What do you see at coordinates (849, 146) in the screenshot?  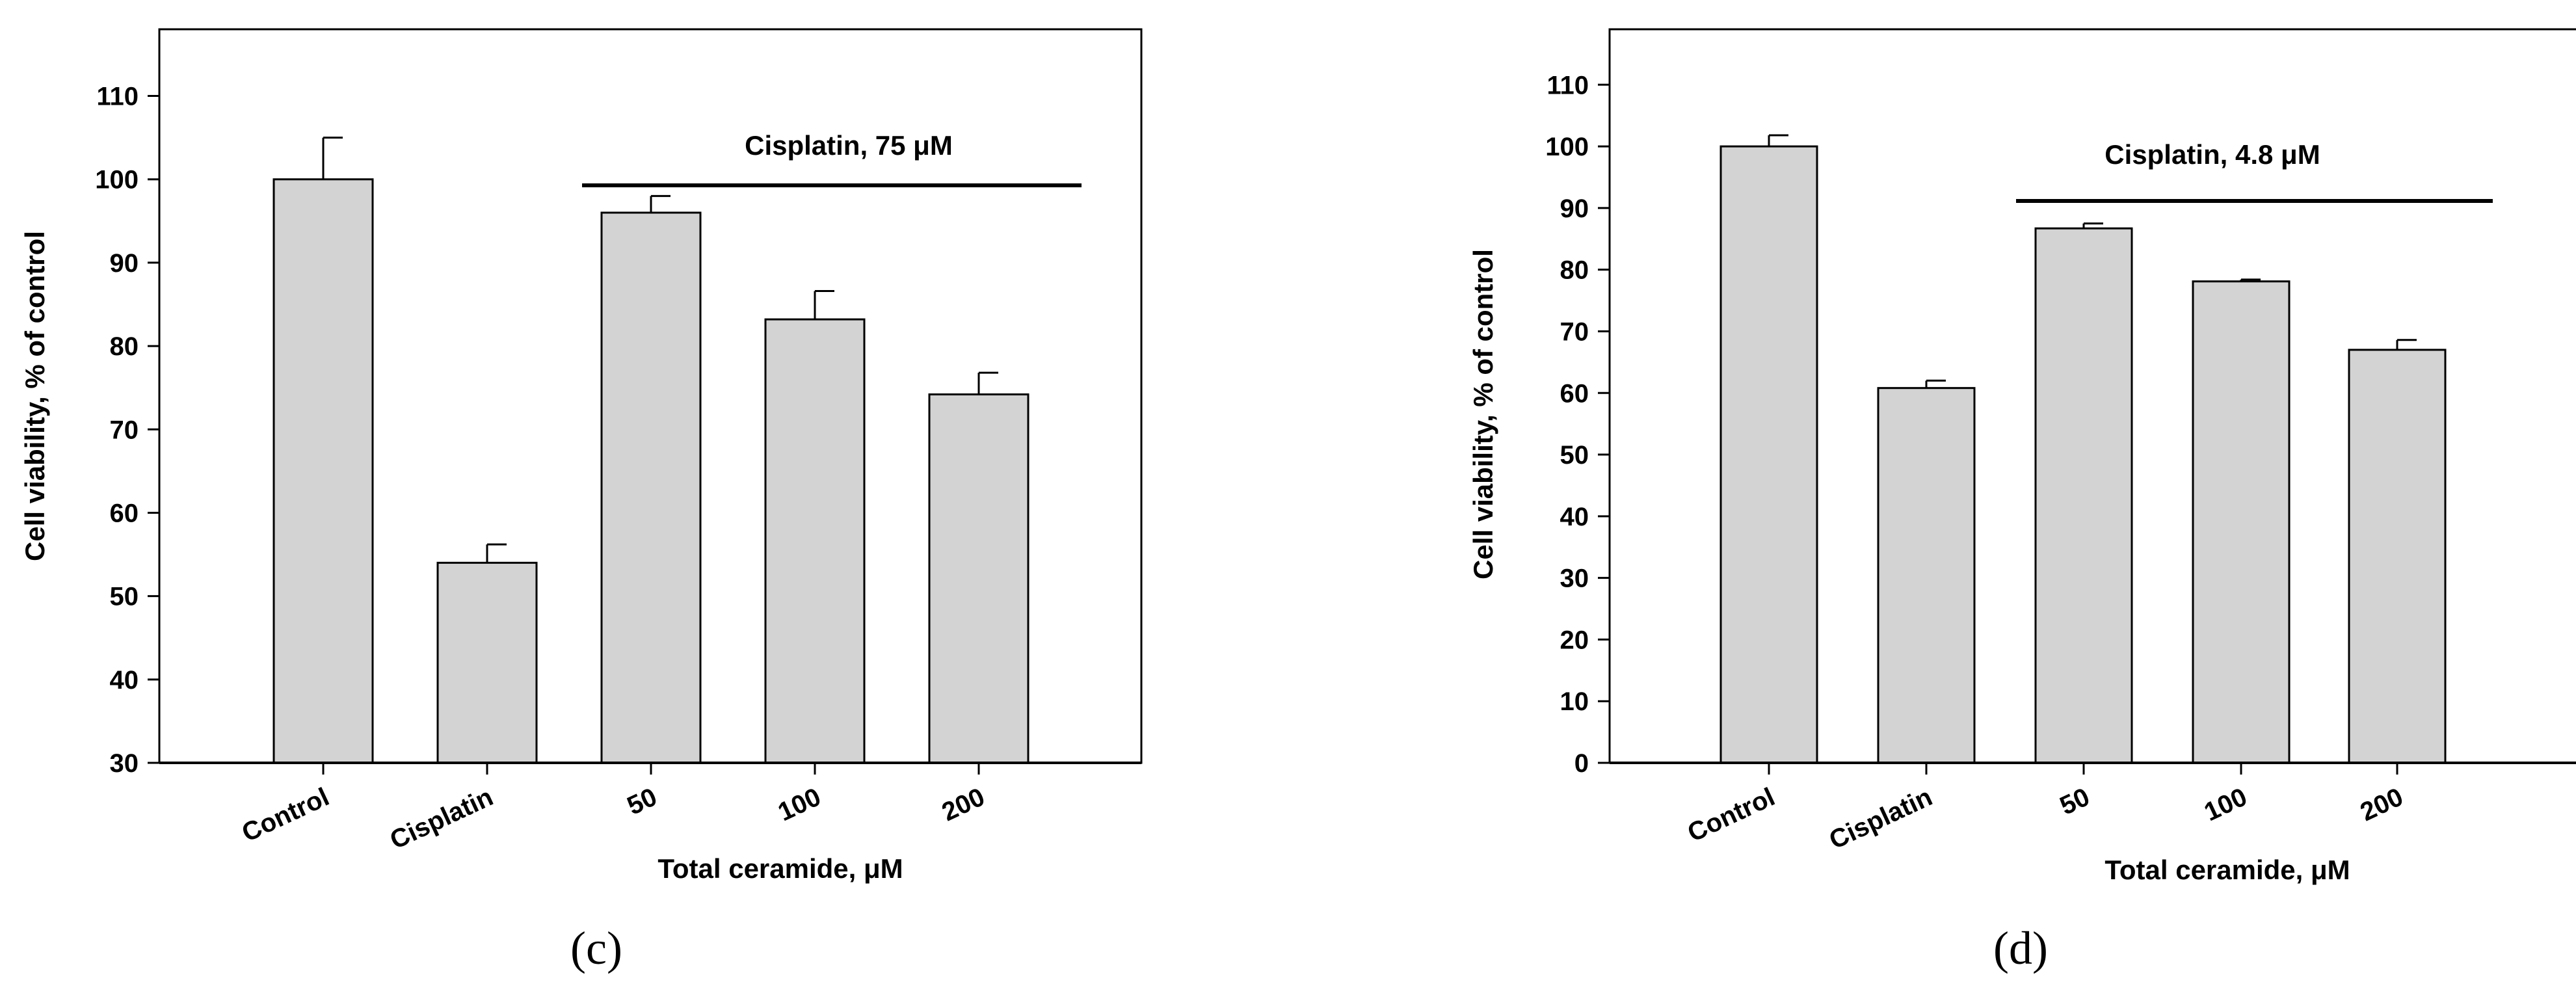 I see `cisplatin-bracket-label: Cisplatin, 75 μM` at bounding box center [849, 146].